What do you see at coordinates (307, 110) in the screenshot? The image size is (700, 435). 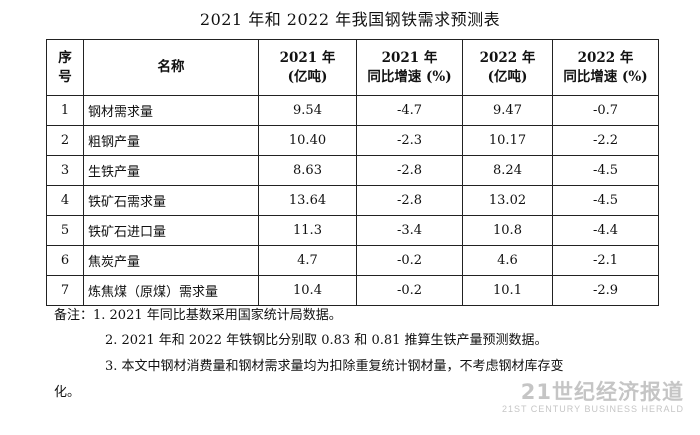 I see `cell-2021-value: 9.54` at bounding box center [307, 110].